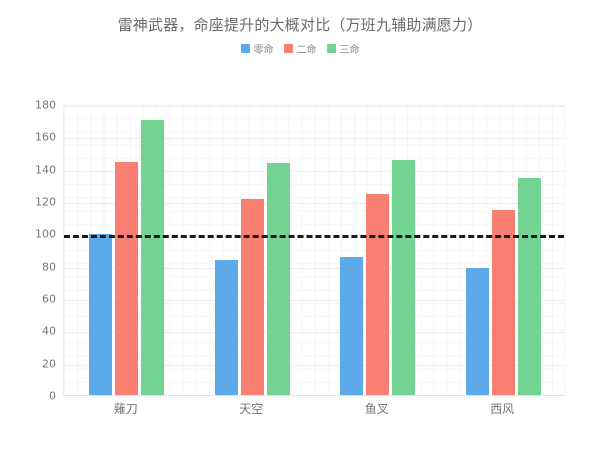 The image size is (600, 450). I want to click on x-tick-label: 天空, so click(251, 409).